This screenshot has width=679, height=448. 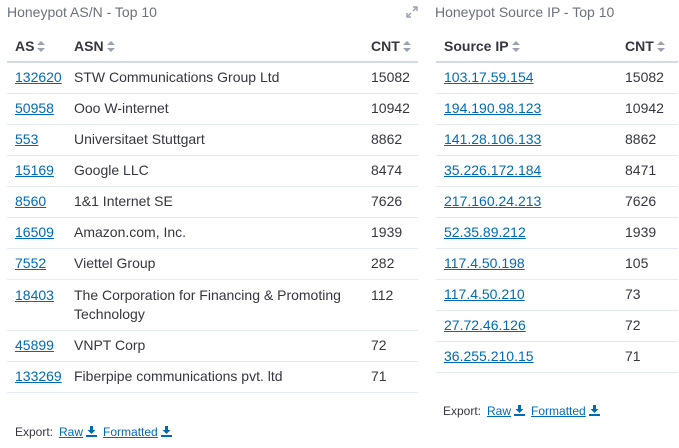 I want to click on expand-icon, so click(x=412, y=12).